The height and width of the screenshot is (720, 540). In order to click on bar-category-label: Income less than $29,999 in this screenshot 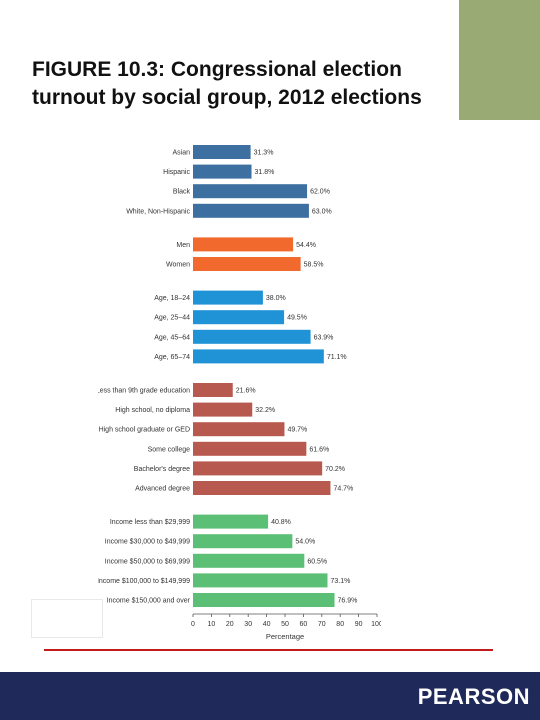, I will do `click(150, 522)`.